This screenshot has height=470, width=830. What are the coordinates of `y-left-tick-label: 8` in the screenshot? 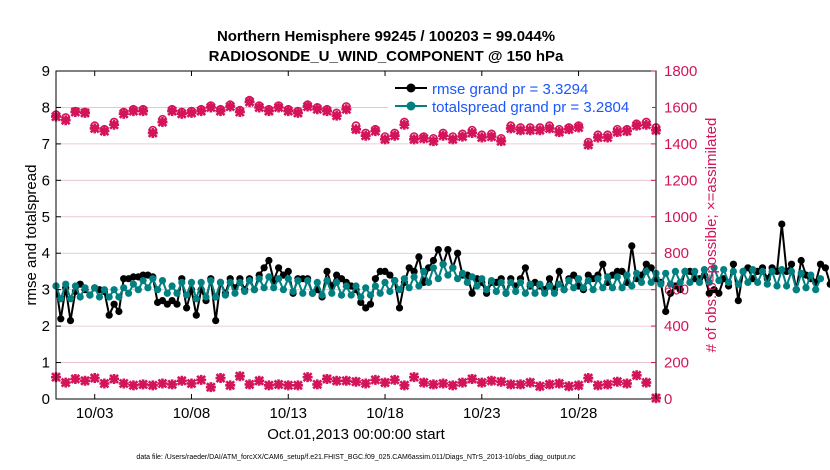 It's located at (46, 107).